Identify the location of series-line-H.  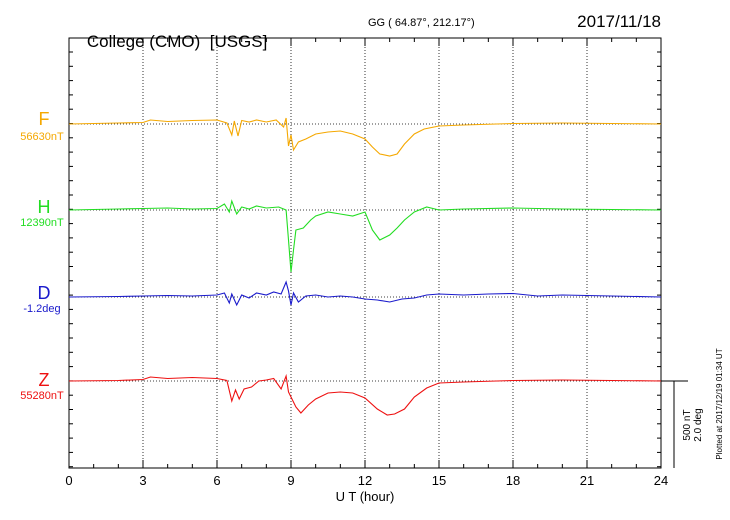
(365, 236).